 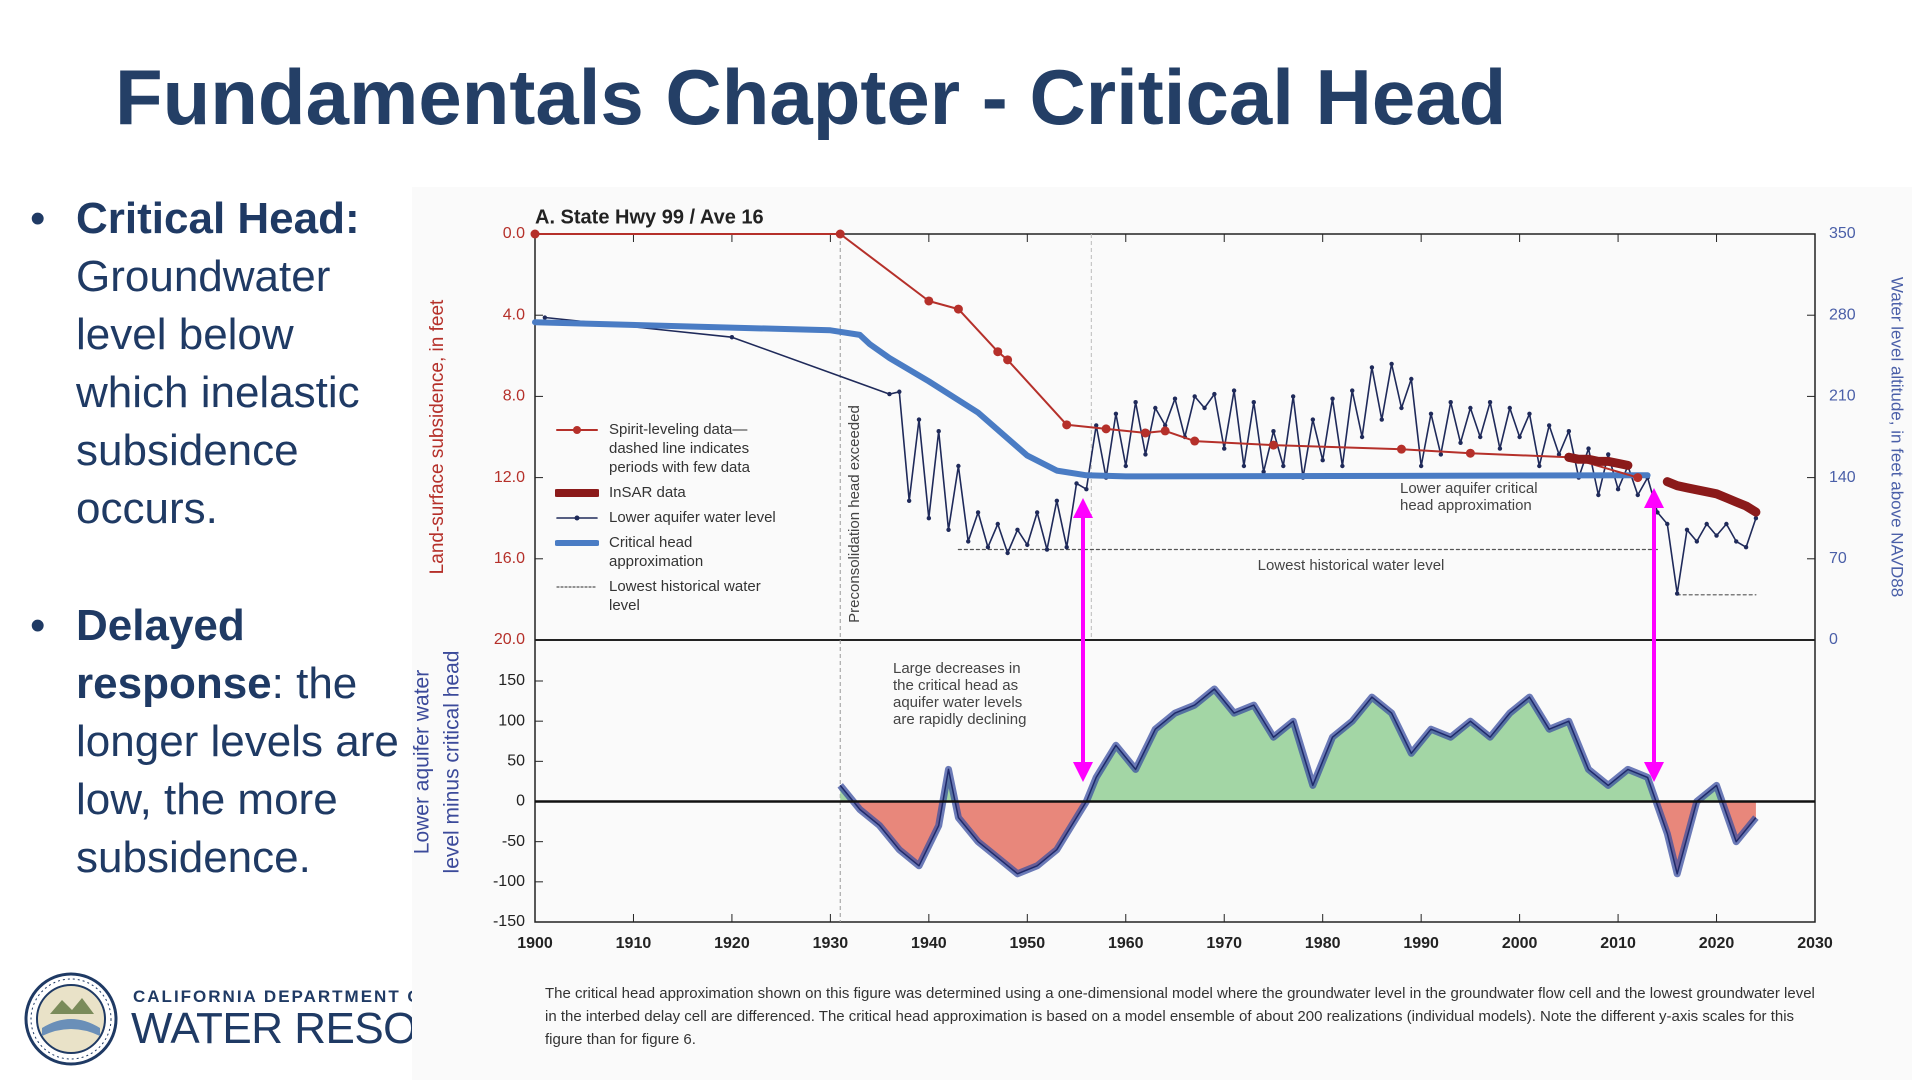 What do you see at coordinates (647, 492) in the screenshot?
I see `legend-label: InSAR data` at bounding box center [647, 492].